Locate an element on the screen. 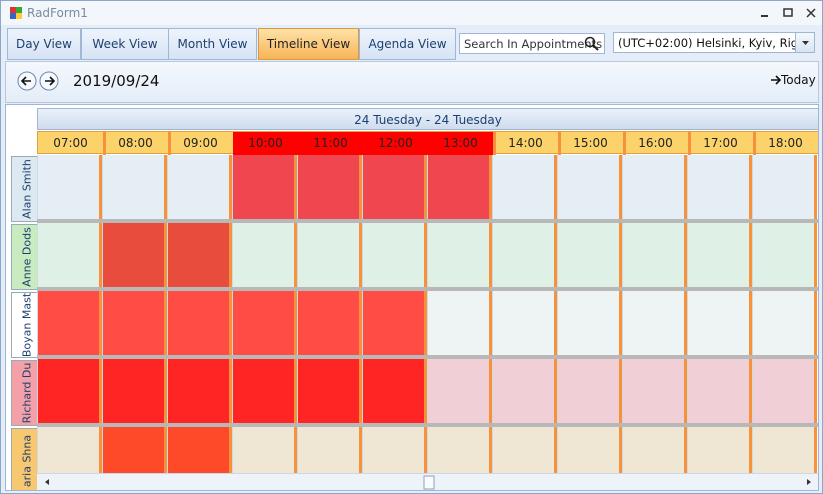  scrollbar is located at coordinates (427, 481).